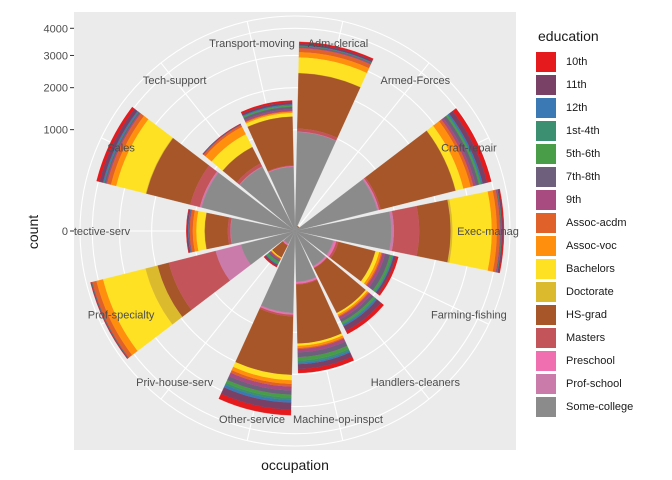 This screenshot has width=672, height=480. What do you see at coordinates (314, 242) in the screenshot?
I see `bar-farming-fishing-some-college` at bounding box center [314, 242].